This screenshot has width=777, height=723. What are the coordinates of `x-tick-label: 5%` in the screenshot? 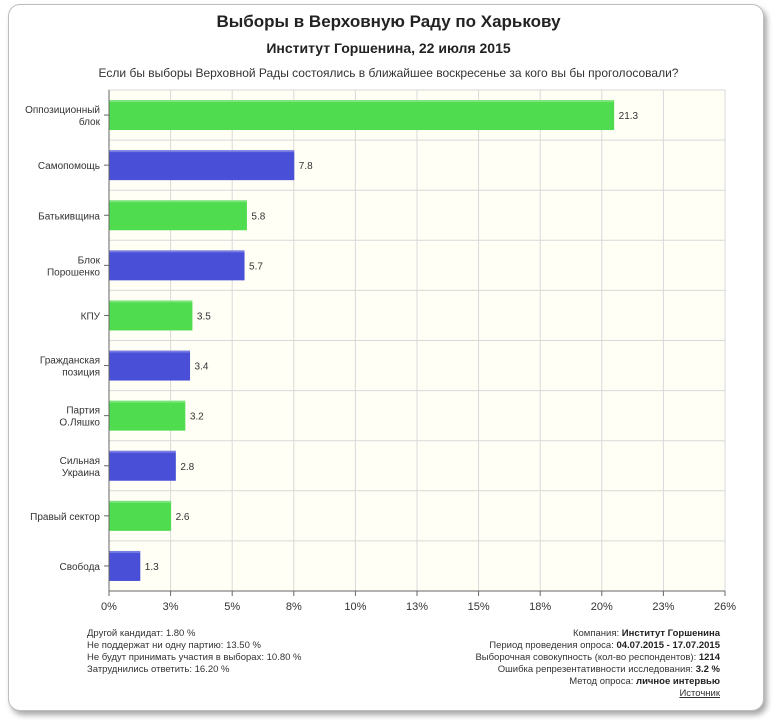 It's located at (232, 607).